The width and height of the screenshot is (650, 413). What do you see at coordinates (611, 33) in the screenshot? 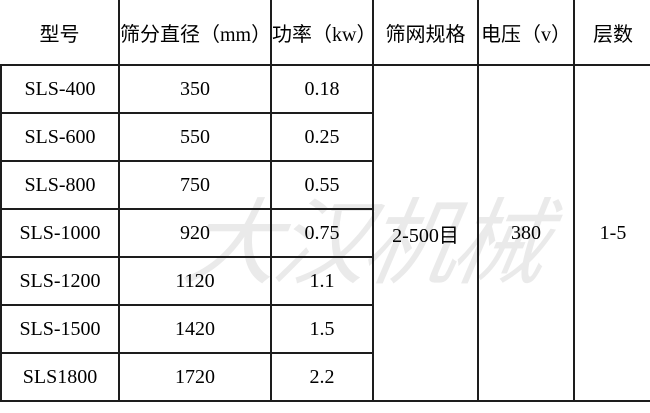
I see `header-layers: 层数` at bounding box center [611, 33].